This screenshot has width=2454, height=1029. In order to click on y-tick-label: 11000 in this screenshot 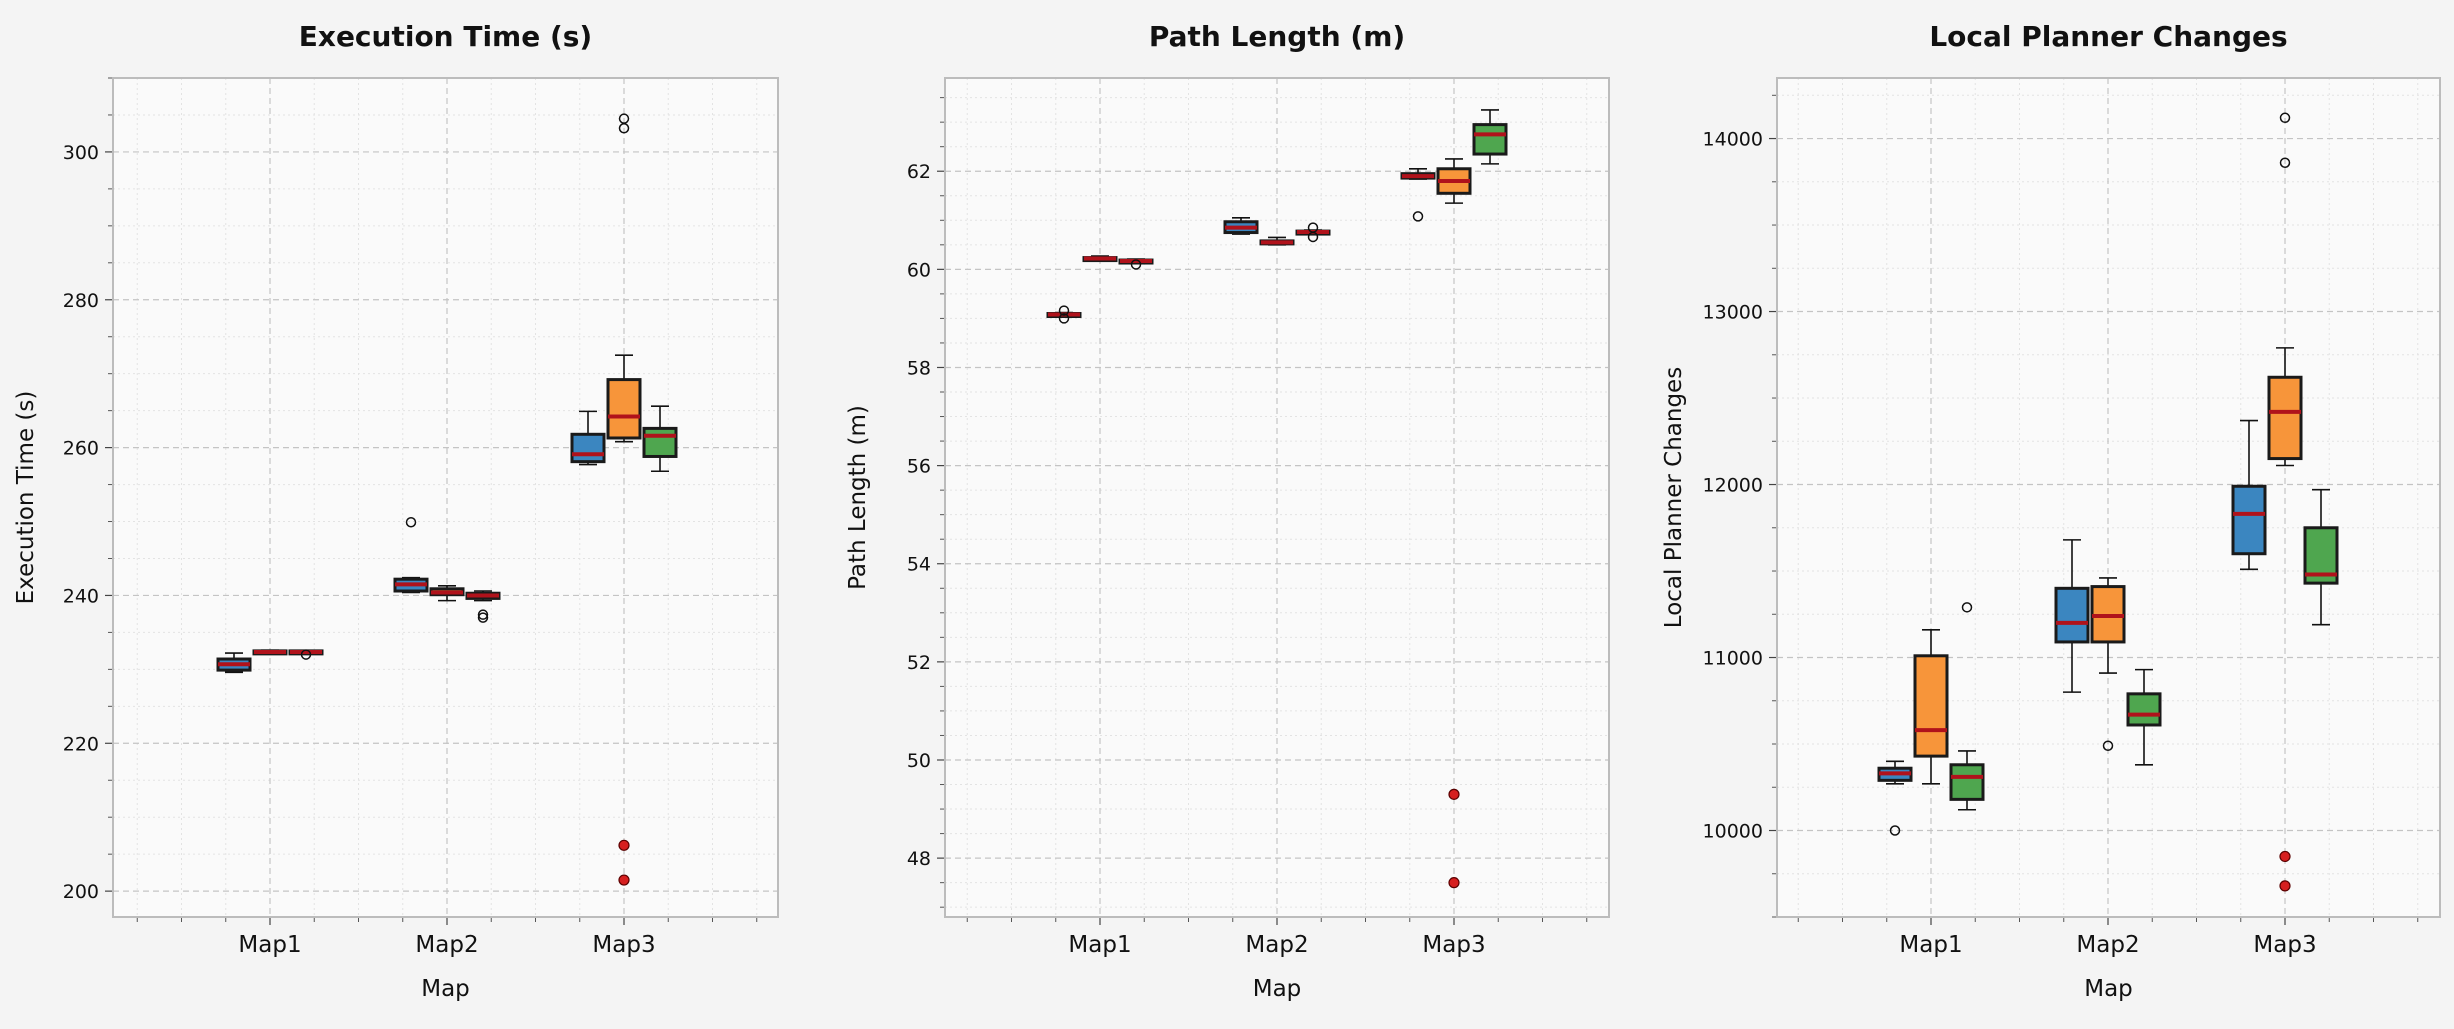, I will do `click(1733, 659)`.